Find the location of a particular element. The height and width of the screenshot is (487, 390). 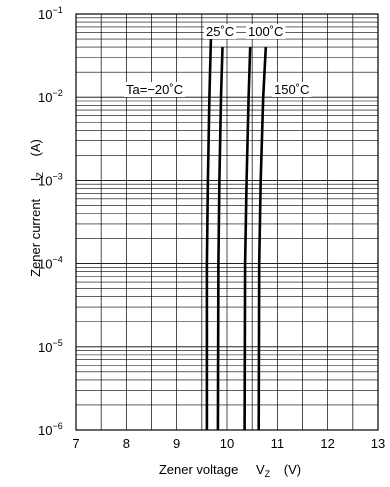

x-tick-label: 10 is located at coordinates (227, 443).